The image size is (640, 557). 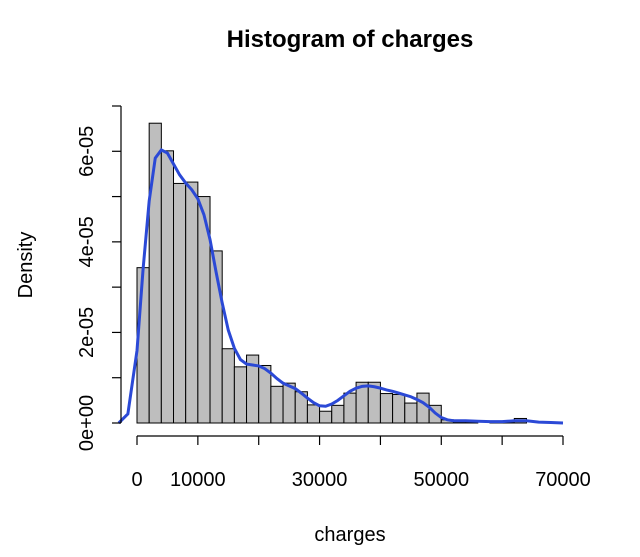 What do you see at coordinates (563, 480) in the screenshot?
I see `x-tick-label: 70000` at bounding box center [563, 480].